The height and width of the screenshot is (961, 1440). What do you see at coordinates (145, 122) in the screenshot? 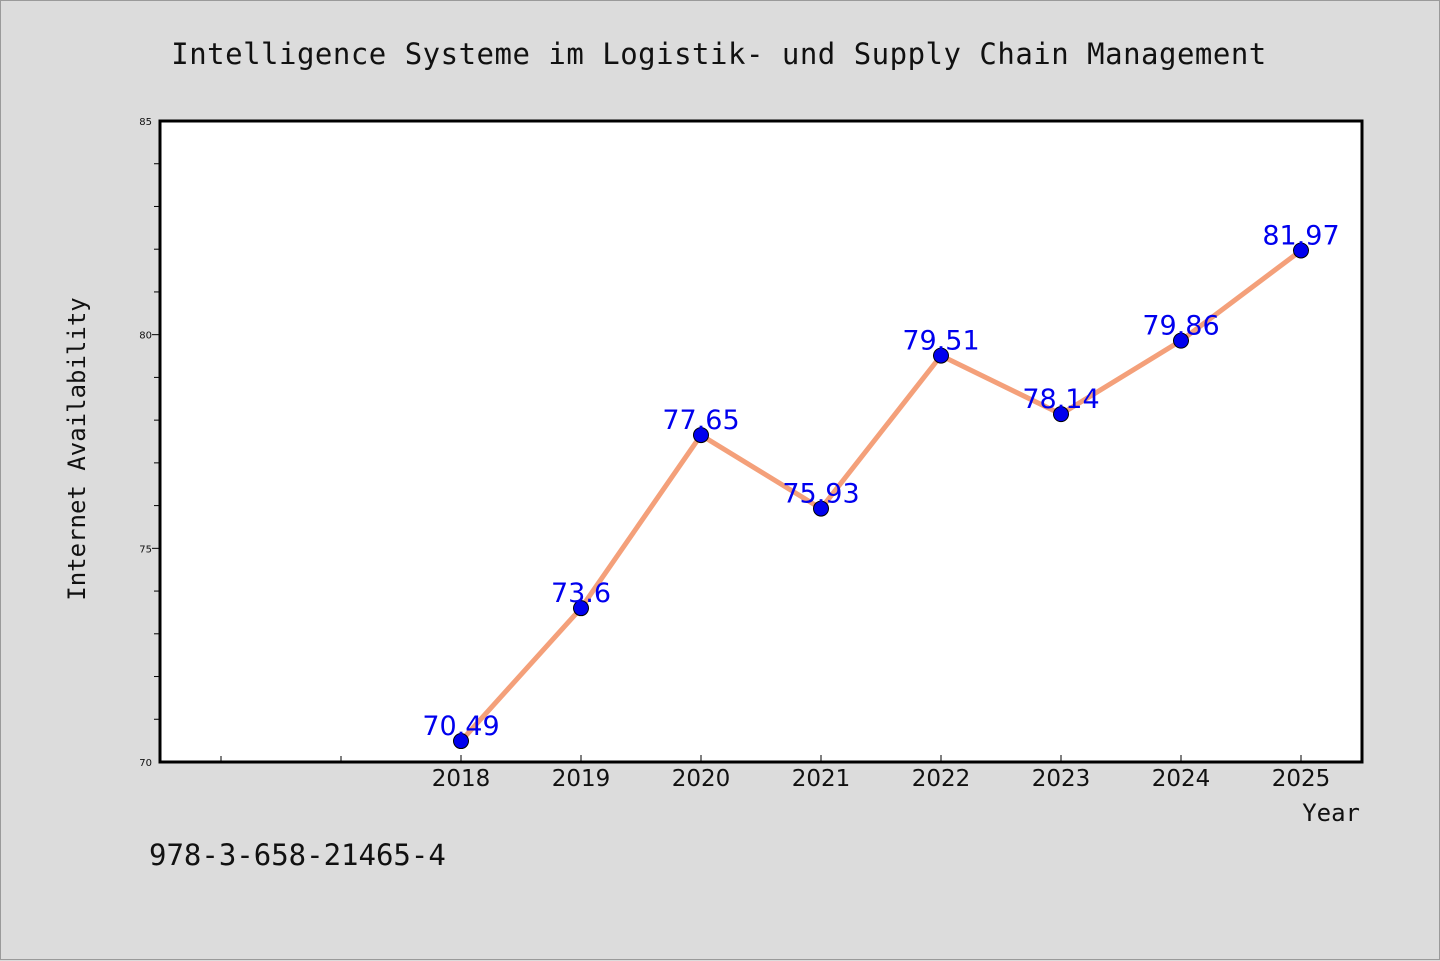
I see `y-tick-label: 85` at bounding box center [145, 122].